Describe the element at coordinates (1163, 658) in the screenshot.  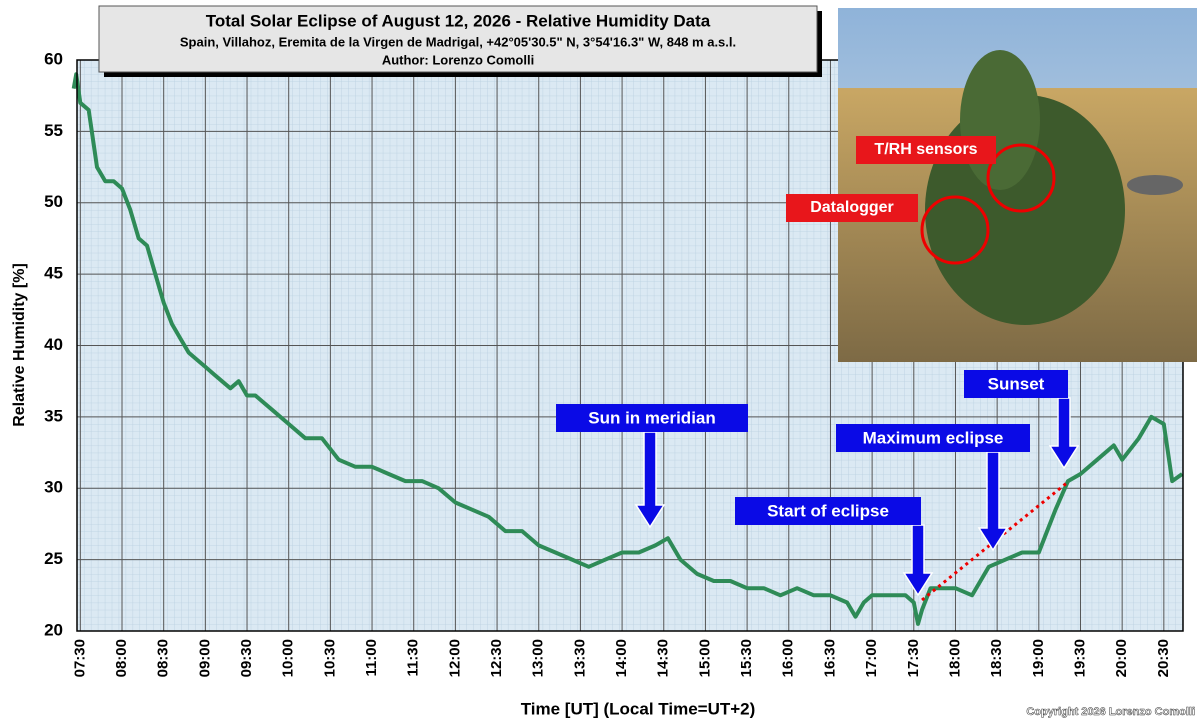
I see `x-tick-label: 20:30` at that location.